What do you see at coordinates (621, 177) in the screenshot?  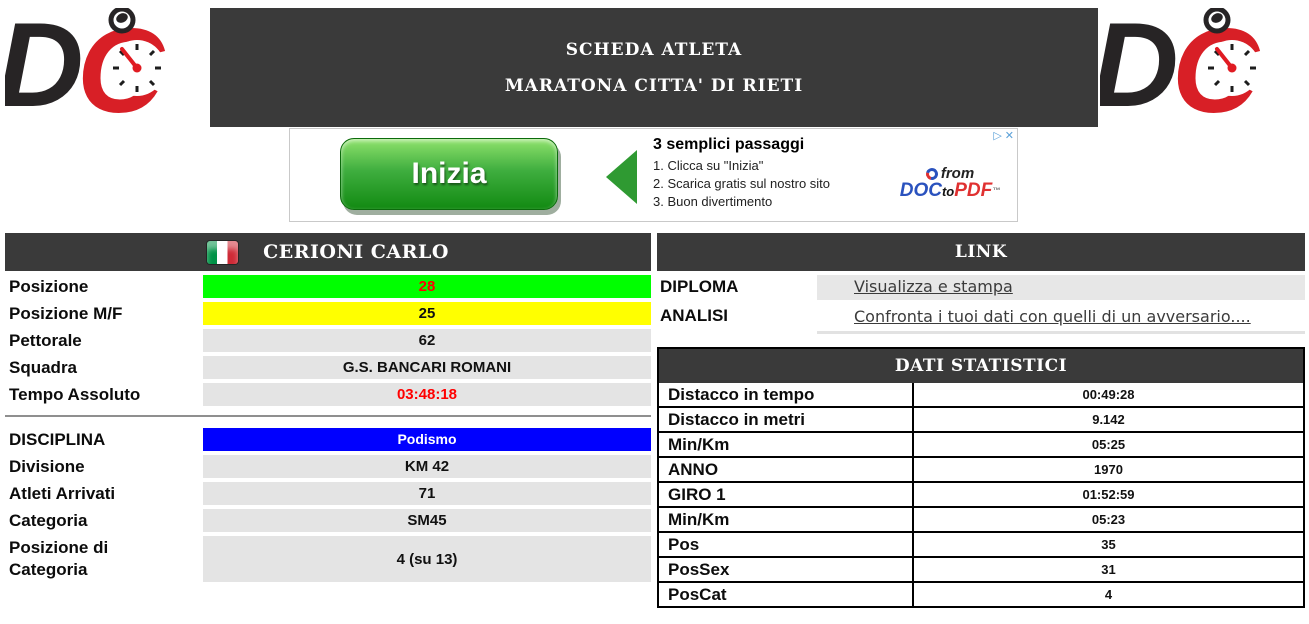 I see `arrow-left-icon` at bounding box center [621, 177].